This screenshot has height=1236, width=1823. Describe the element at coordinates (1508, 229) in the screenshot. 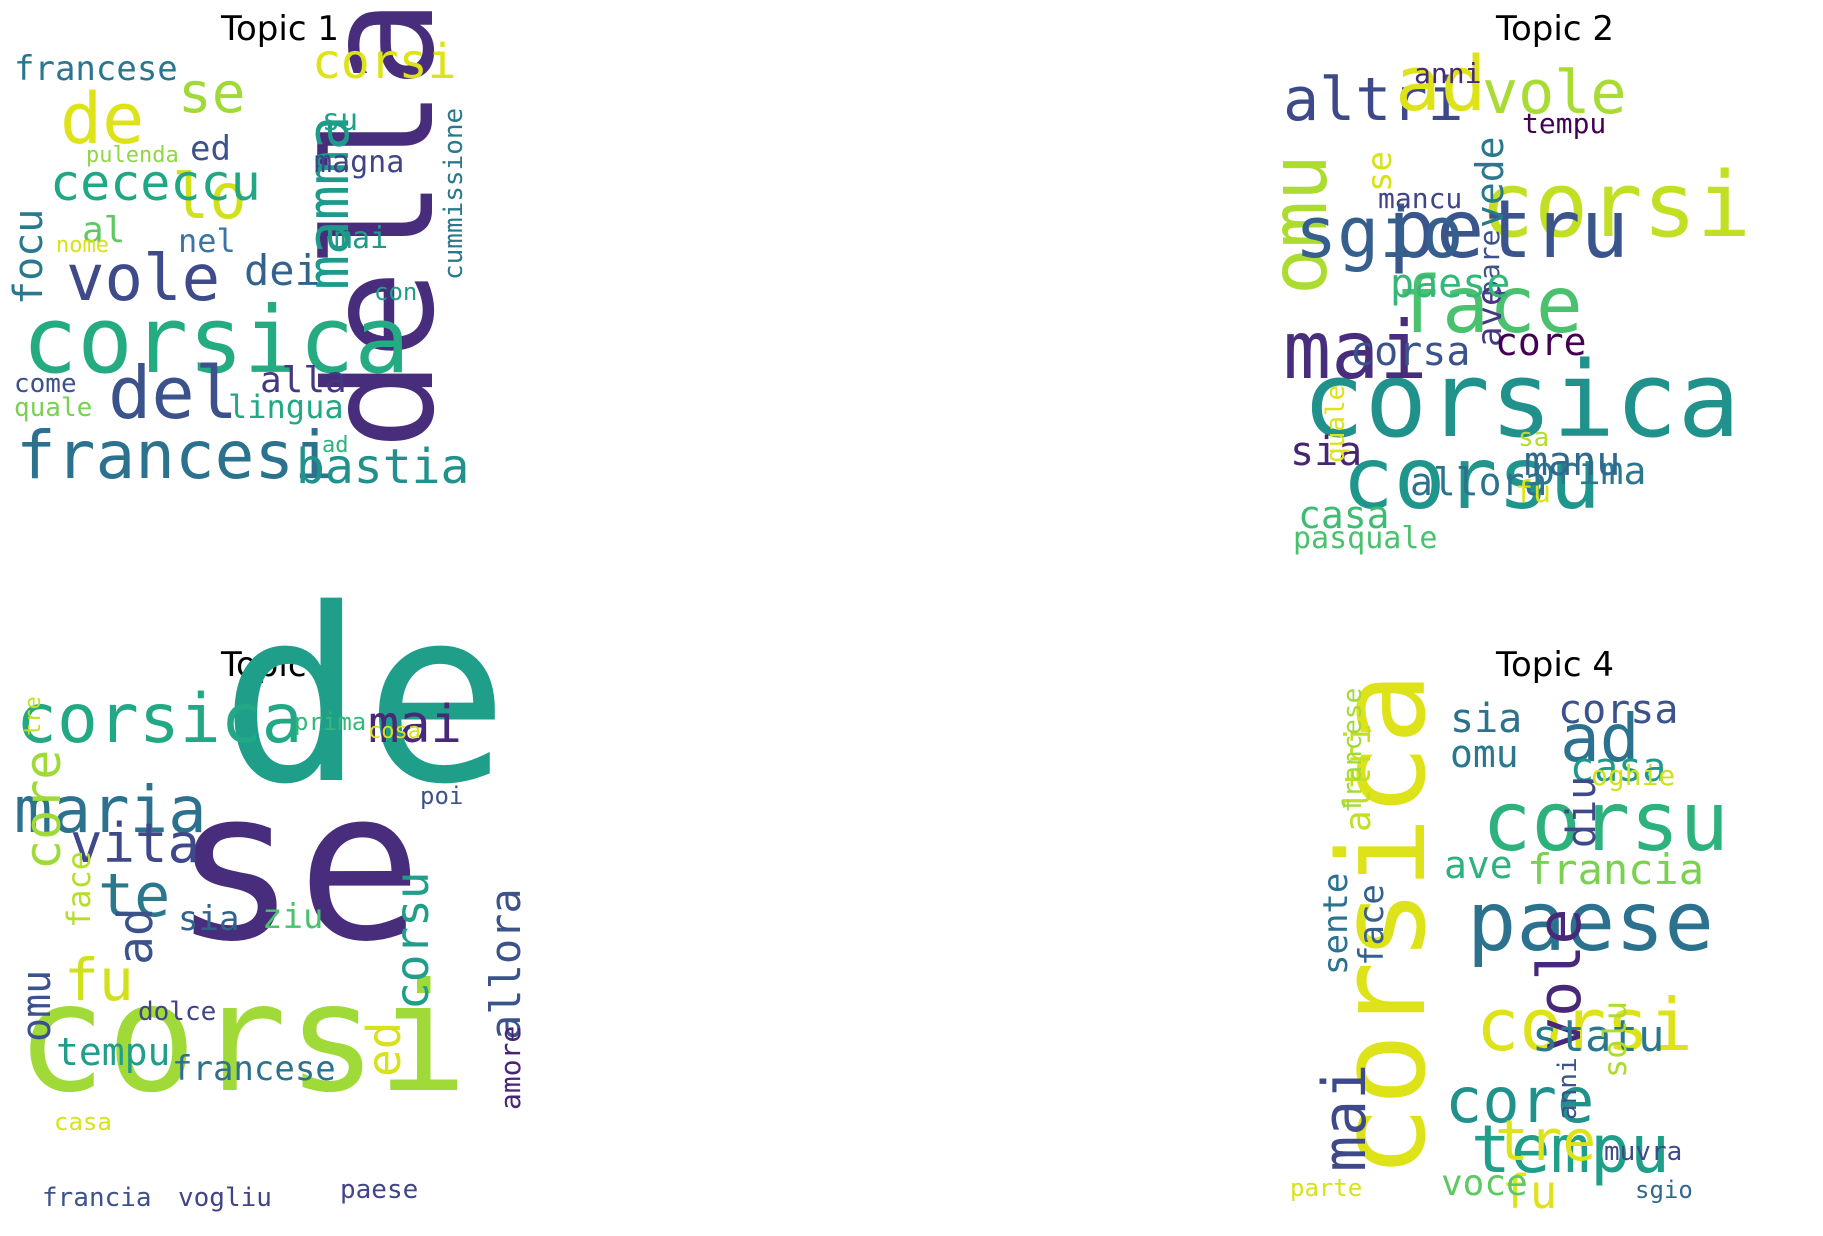

I see `wordcloud-word: petru` at that location.